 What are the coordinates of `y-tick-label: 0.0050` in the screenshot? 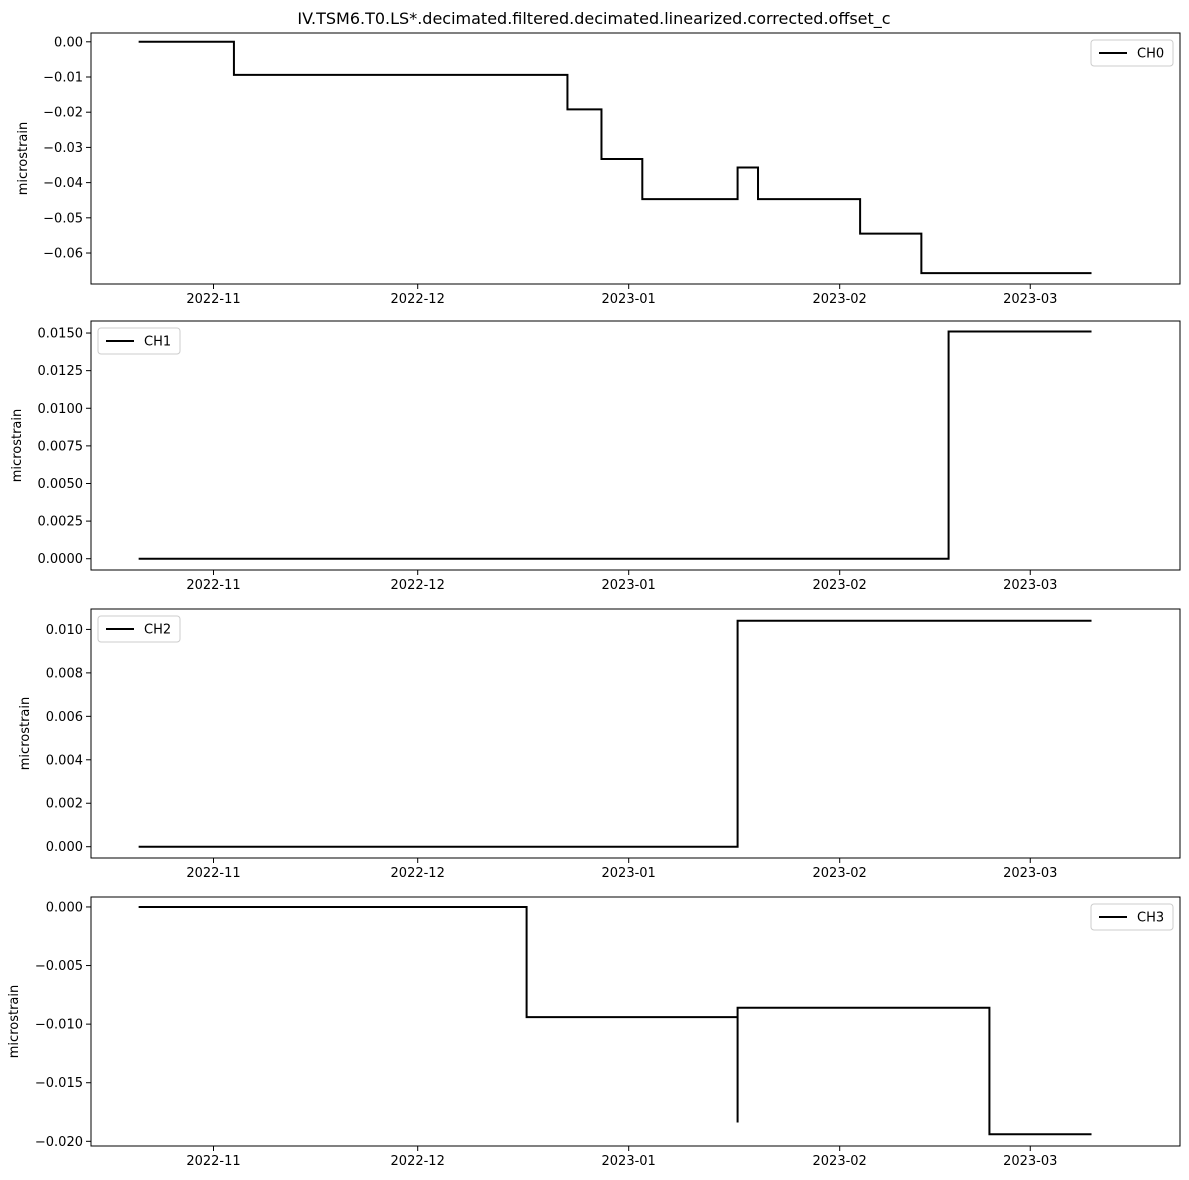 It's located at (61, 484).